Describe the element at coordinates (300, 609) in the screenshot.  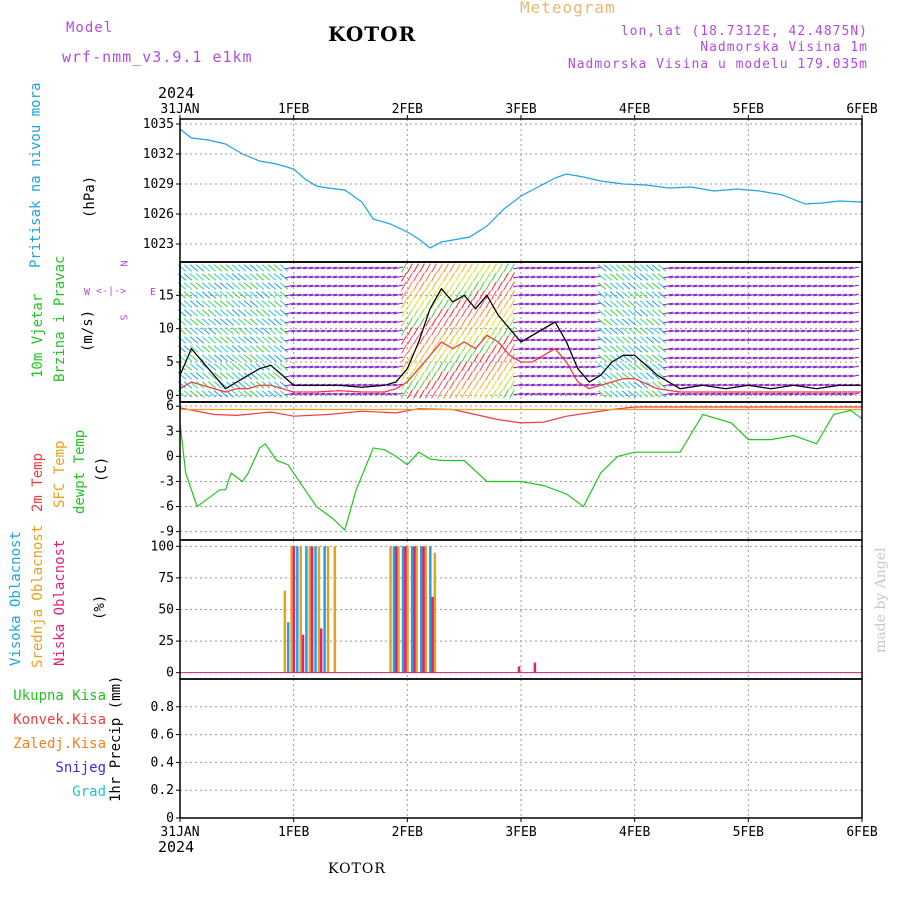
I see `cloud-bar` at that location.